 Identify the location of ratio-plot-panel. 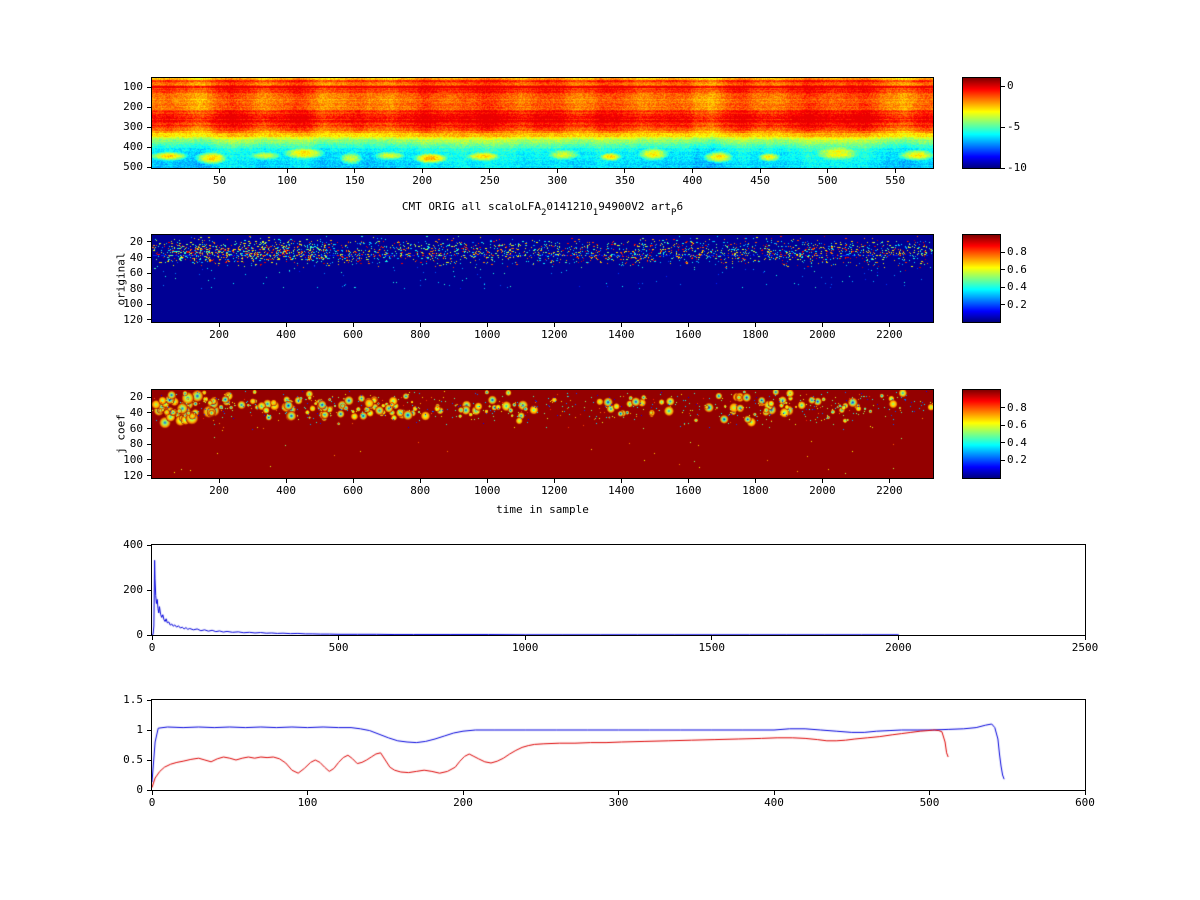
(618, 745).